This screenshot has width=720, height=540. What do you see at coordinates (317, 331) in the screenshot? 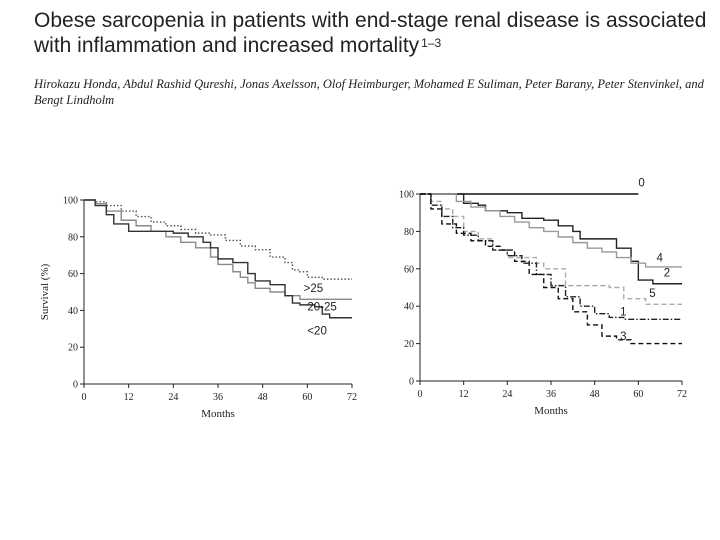
I see `curve-label: <20` at bounding box center [317, 331].